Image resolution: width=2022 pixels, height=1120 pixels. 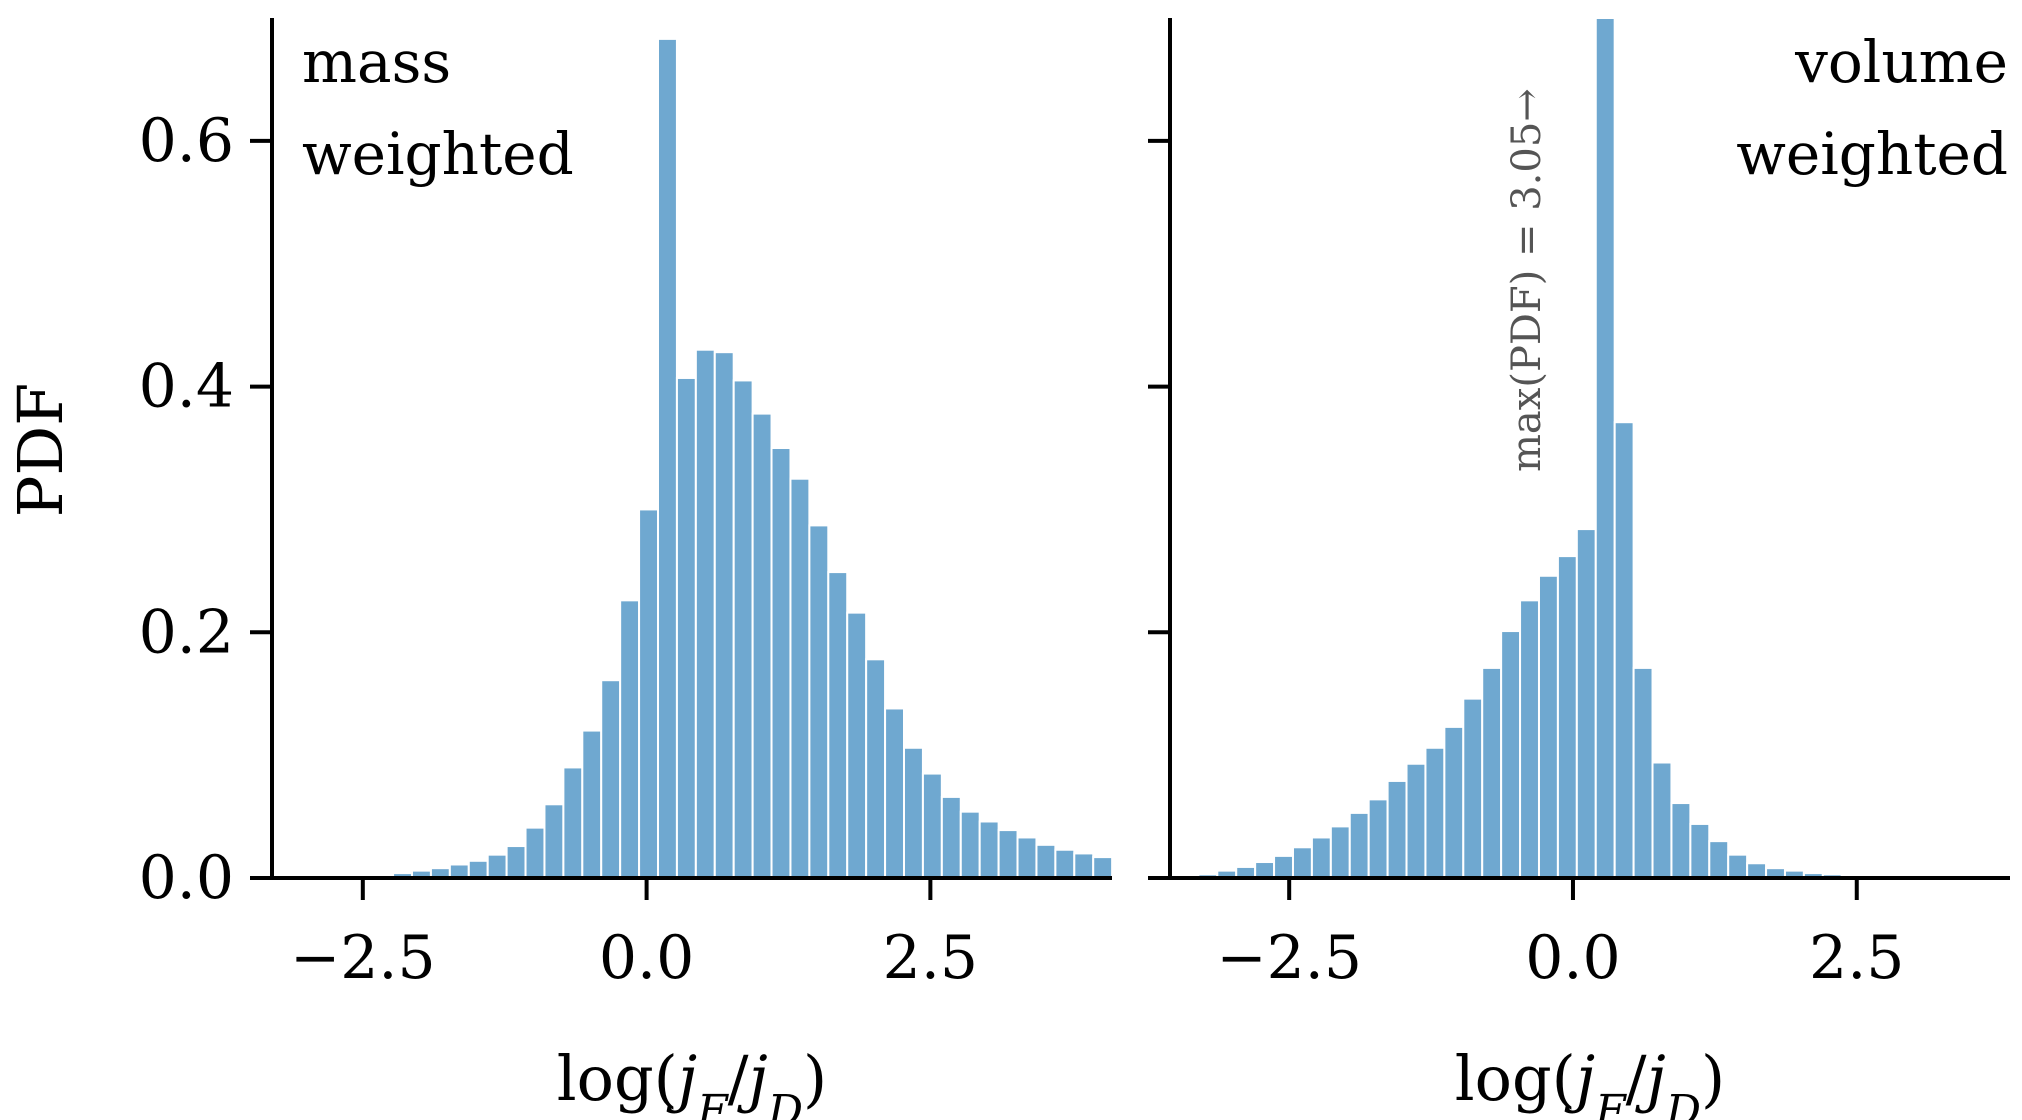 What do you see at coordinates (376, 62) in the screenshot?
I see `panel-label: mass` at bounding box center [376, 62].